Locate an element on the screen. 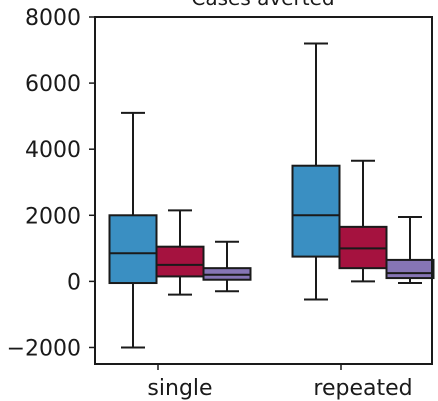  y-tick-label: 6000 is located at coordinates (53, 84).